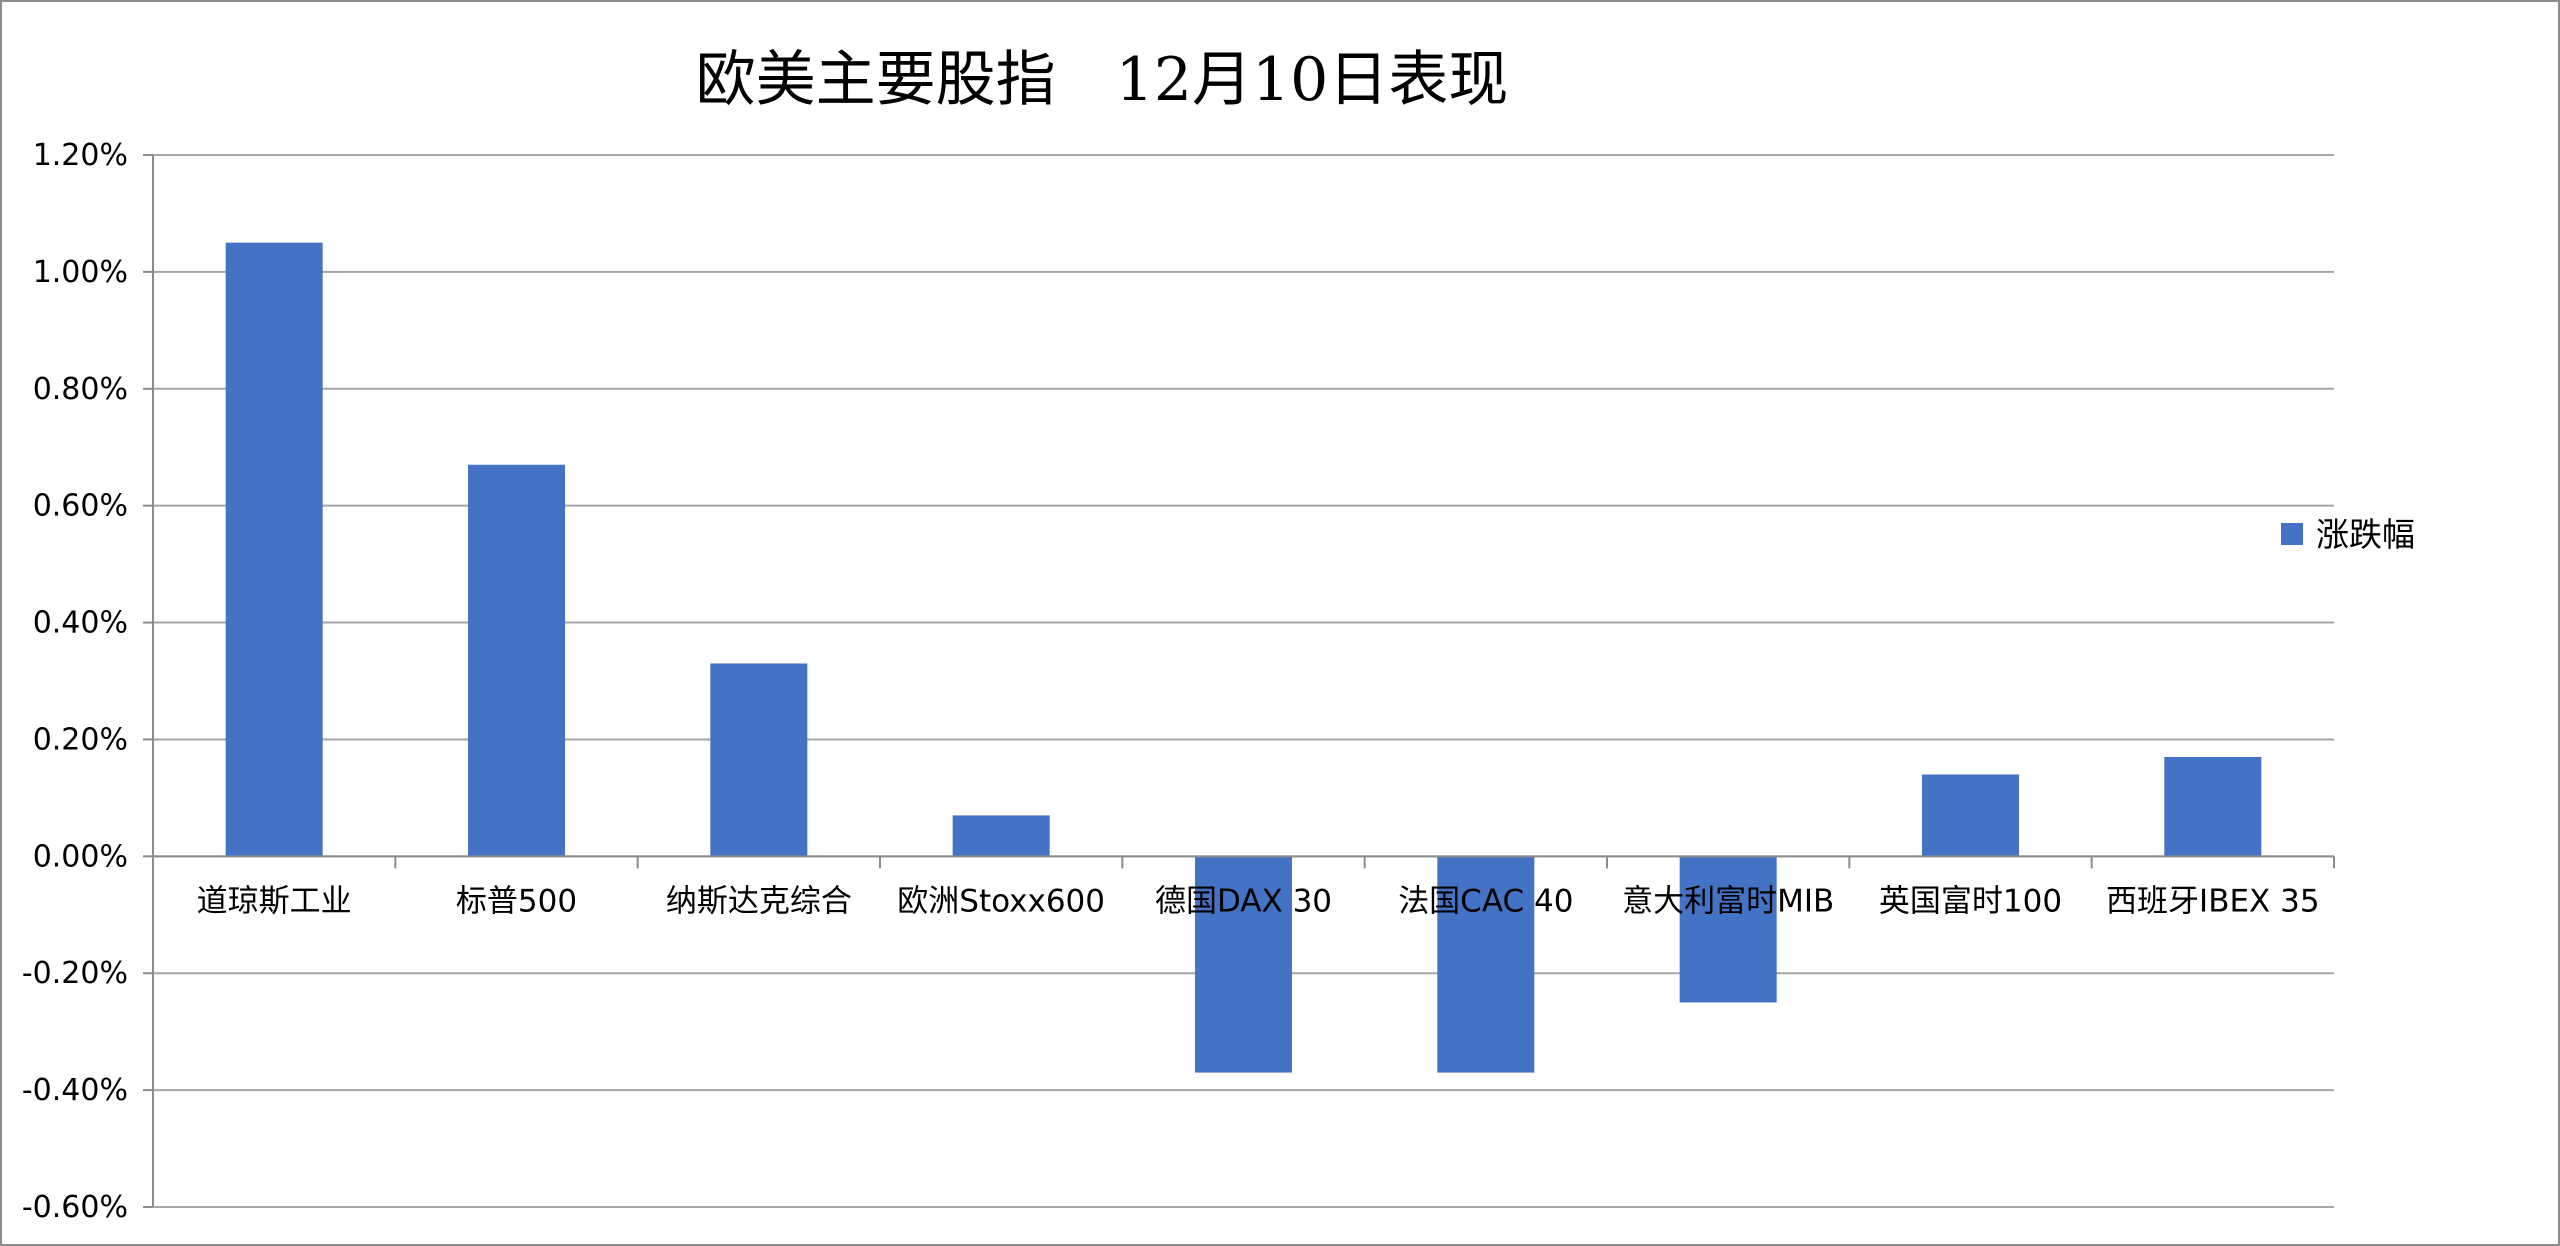  What do you see at coordinates (1728, 901) in the screenshot?
I see `x-category-label: 意大利富时MIB` at bounding box center [1728, 901].